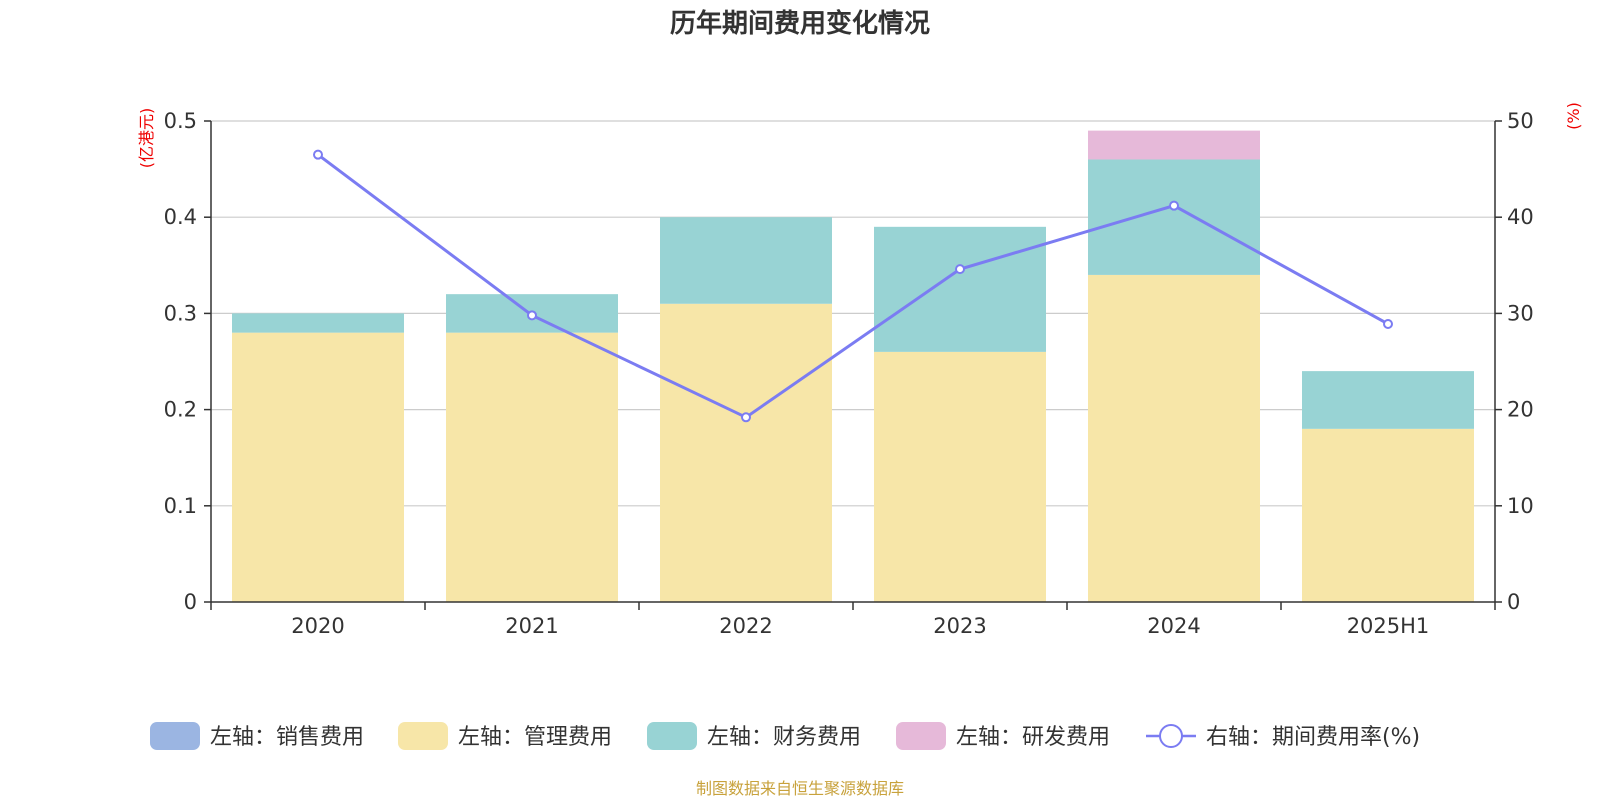 This screenshot has height=800, width=1600. I want to click on left-axis-tick-label: 0.5, so click(180, 121).